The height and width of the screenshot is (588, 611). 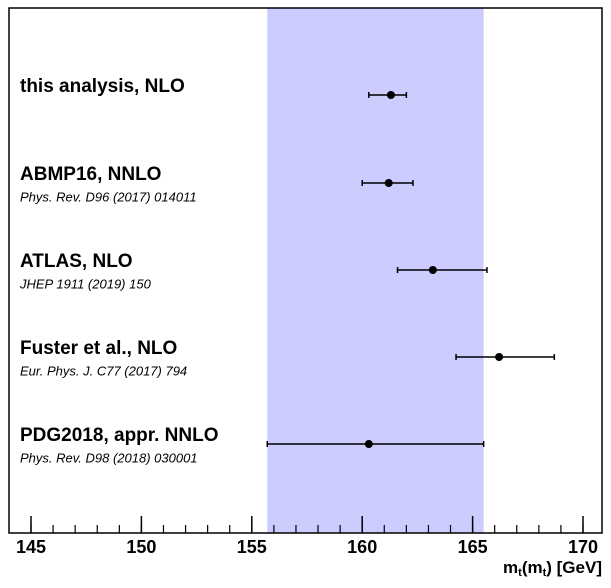 What do you see at coordinates (98, 348) in the screenshot?
I see `measurement-label: Fuster et al., NLO` at bounding box center [98, 348].